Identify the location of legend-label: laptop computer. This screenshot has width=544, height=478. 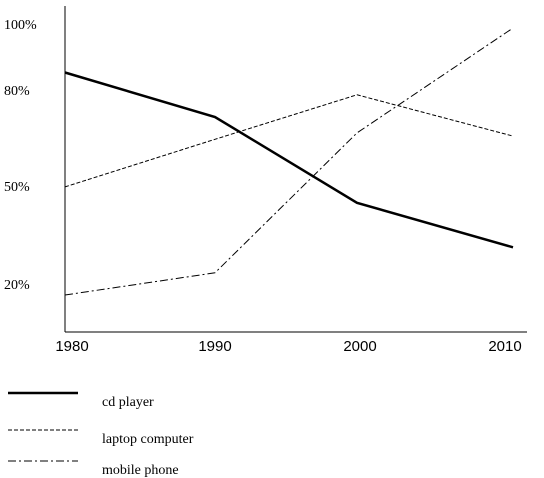
(148, 439).